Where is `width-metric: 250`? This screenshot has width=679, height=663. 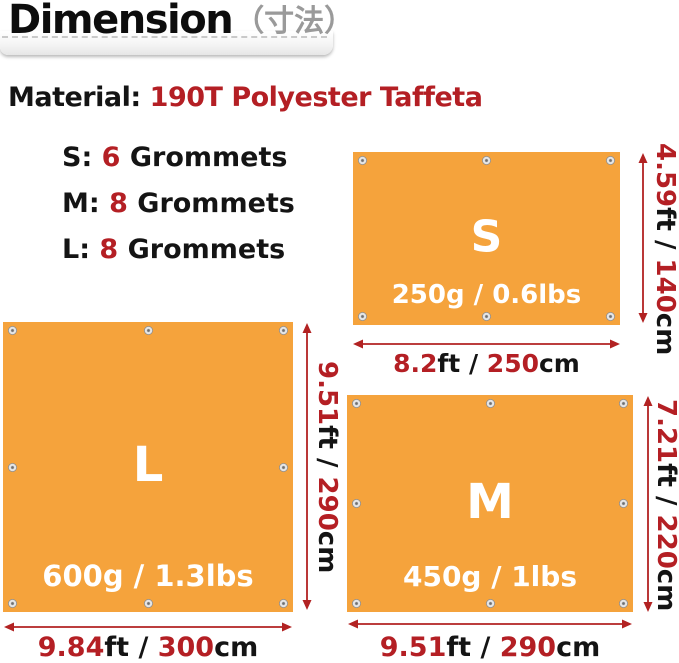 width-metric: 250 is located at coordinates (512, 363).